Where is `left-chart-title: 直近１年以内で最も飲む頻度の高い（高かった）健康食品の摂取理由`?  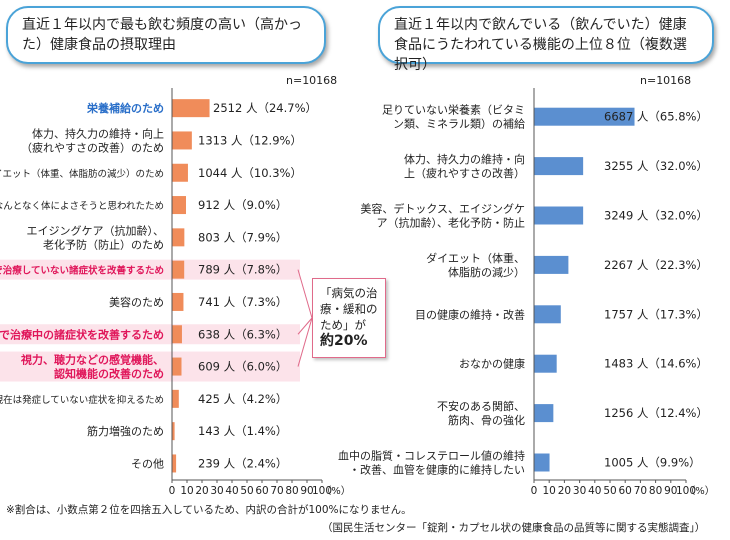
left-chart-title: 直近１年以内で最も飲む頻度の高い（高かった）健康食品の摂取理由 is located at coordinates (166, 35).